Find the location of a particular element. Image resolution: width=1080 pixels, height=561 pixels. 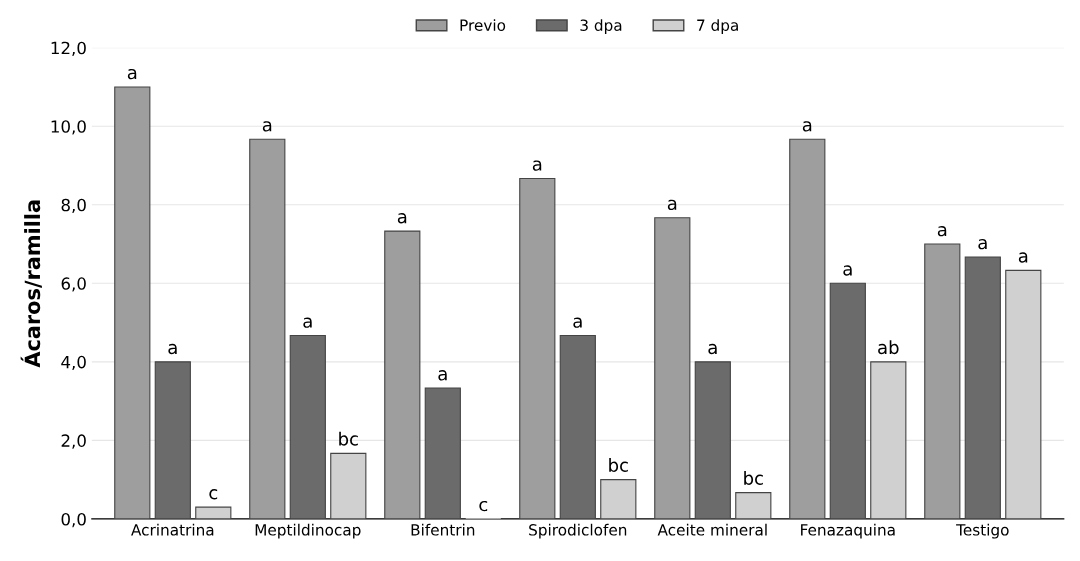

x-tick-label: Aceite mineral is located at coordinates (712, 529).